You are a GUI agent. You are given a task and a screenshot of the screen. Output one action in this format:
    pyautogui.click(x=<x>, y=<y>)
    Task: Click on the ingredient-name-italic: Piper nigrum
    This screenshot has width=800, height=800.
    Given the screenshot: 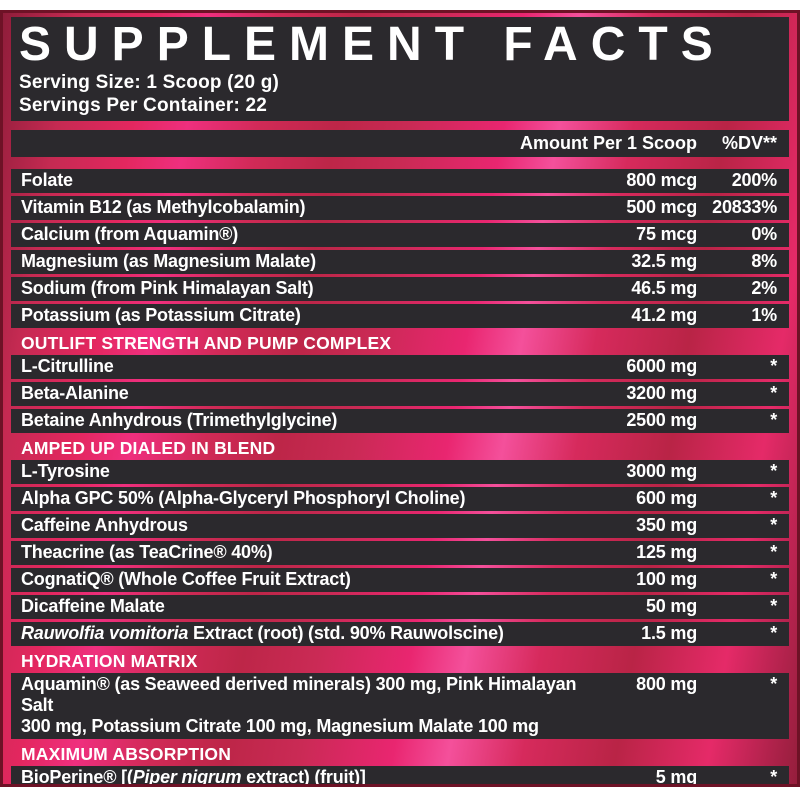 What is the action you would take?
    pyautogui.click(x=187, y=777)
    